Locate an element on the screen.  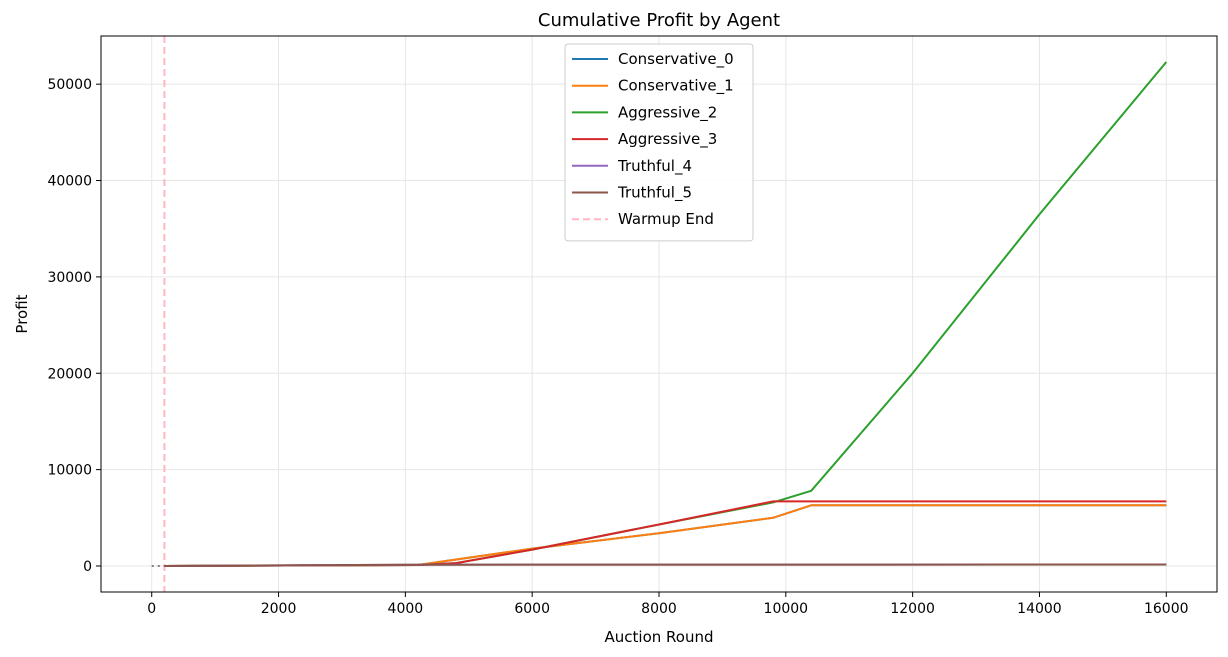
x-tick-label: 12000 is located at coordinates (912, 609).